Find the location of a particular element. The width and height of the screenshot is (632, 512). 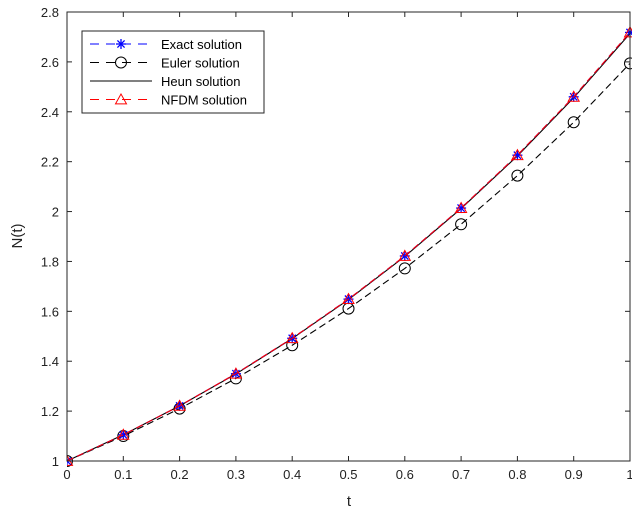

legend-entry: NFDM solution is located at coordinates (168, 100).